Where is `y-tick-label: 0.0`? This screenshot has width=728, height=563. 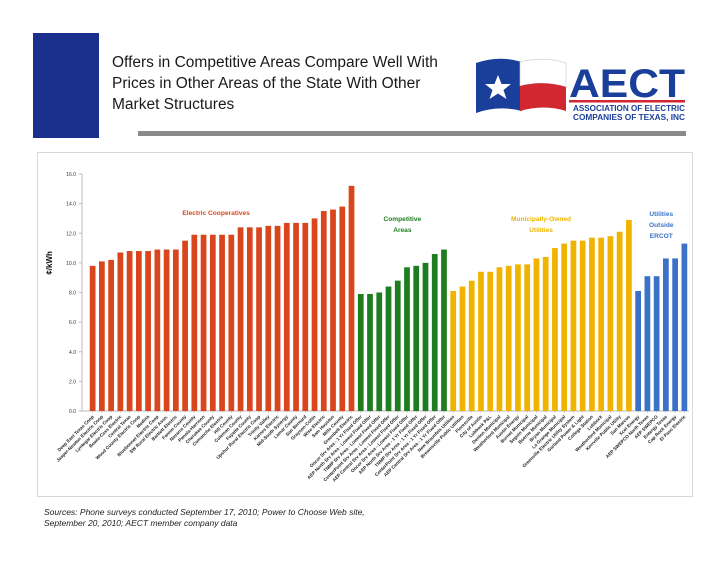 y-tick-label: 0.0 is located at coordinates (72, 412).